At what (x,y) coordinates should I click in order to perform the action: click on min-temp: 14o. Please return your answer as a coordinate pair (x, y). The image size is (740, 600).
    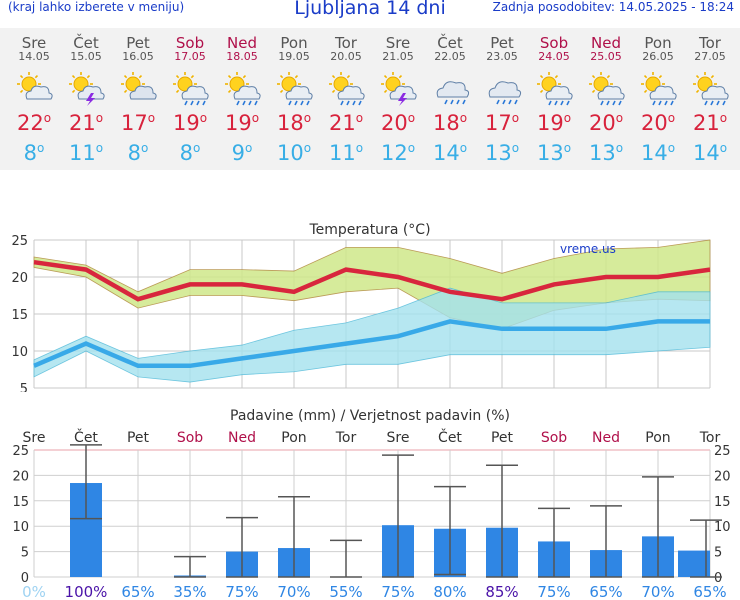
    Looking at the image, I should click on (710, 153).